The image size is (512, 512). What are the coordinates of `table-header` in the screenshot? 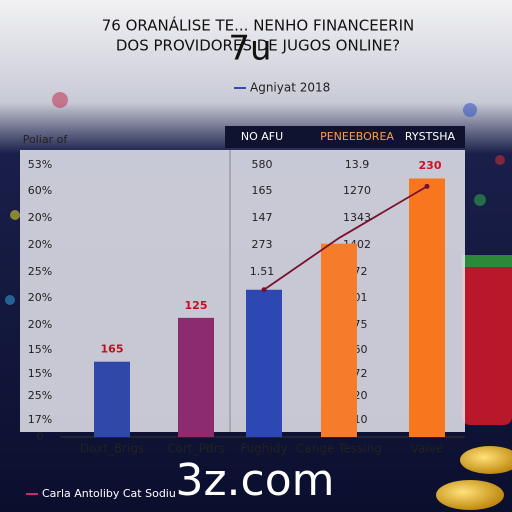 It's located at (345, 137).